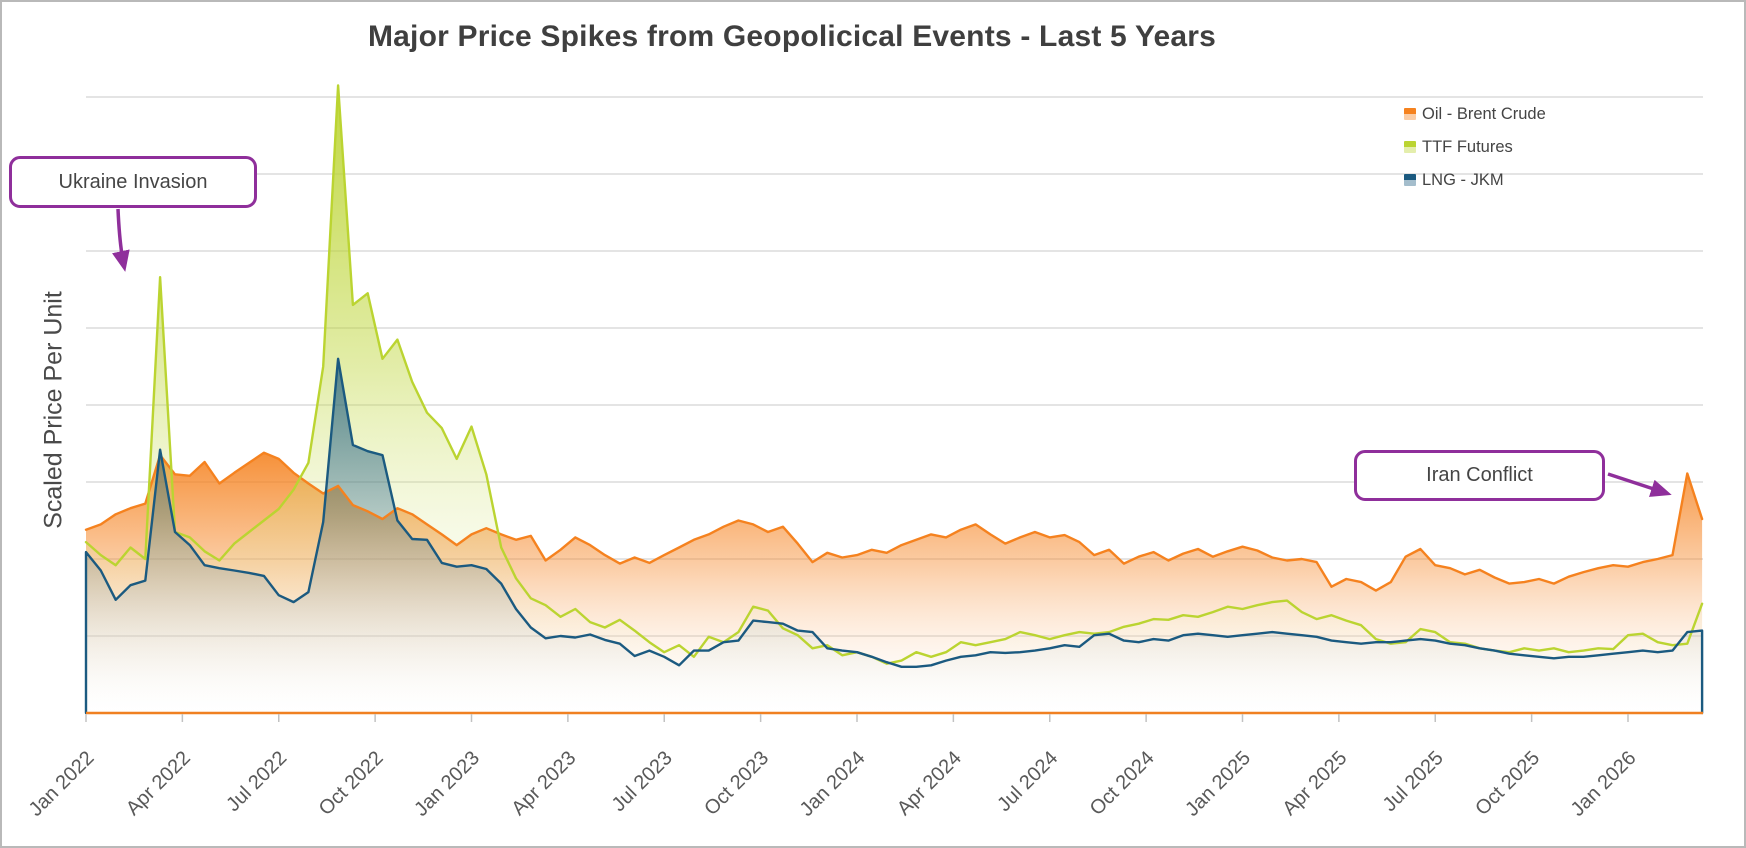 This screenshot has width=1746, height=848. What do you see at coordinates (642, 781) in the screenshot?
I see `svg-text: Jul 2023` at bounding box center [642, 781].